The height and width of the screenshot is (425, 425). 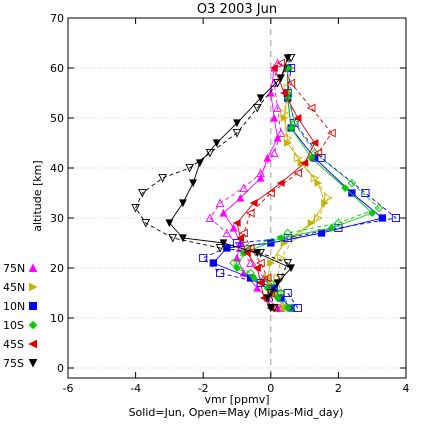 I want to click on line-45n-may, so click(x=303, y=188).